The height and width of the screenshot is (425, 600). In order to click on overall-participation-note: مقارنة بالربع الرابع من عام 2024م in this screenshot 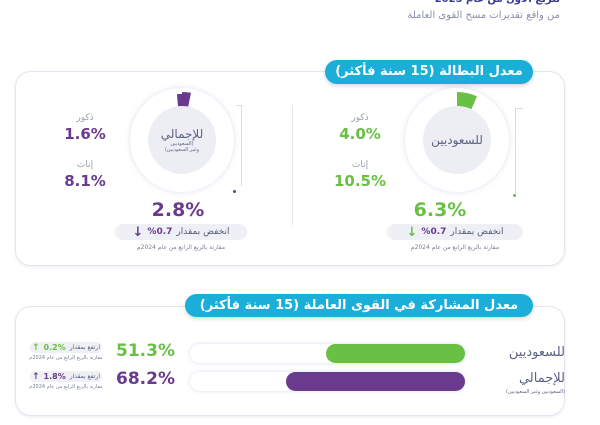, I will do `click(66, 387)`.